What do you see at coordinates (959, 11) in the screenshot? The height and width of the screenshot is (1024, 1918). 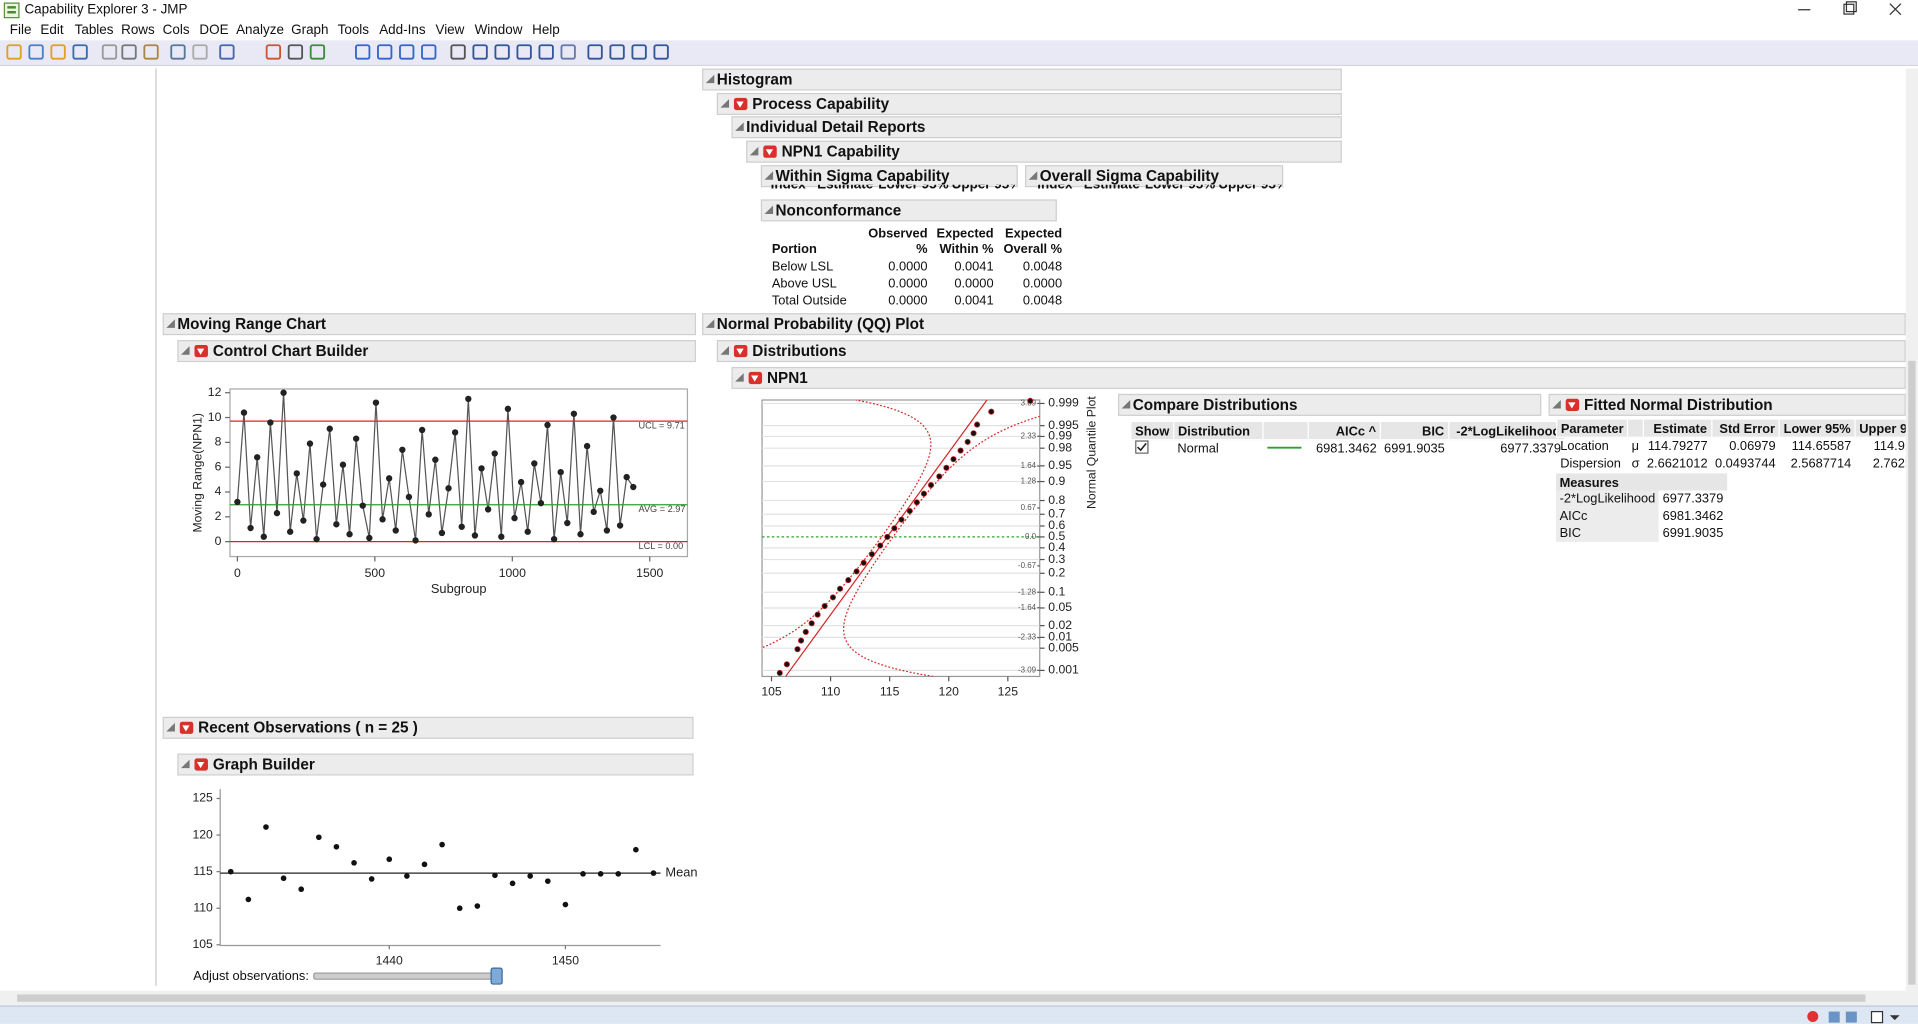 I see `title-bar: Capability Explorer 3 - JMP` at bounding box center [959, 11].